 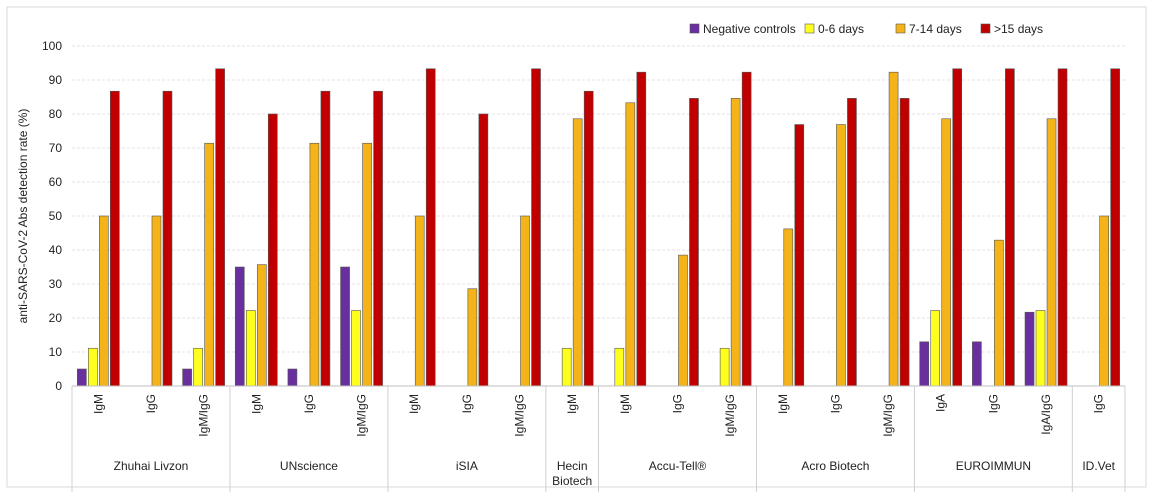 What do you see at coordinates (56, 284) in the screenshot?
I see `y-tick-label: 30` at bounding box center [56, 284].